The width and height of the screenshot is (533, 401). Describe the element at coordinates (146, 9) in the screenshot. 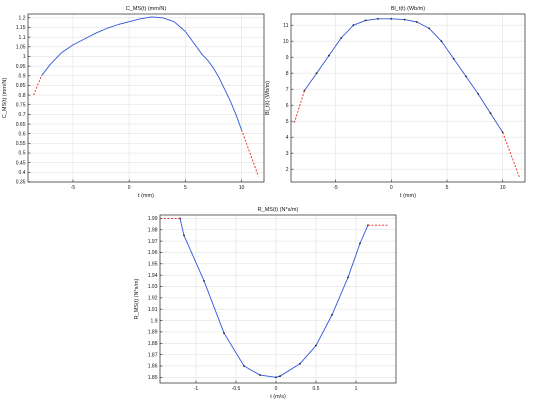

I see `chart-title: C_MS(t) (mm/N)` at that location.